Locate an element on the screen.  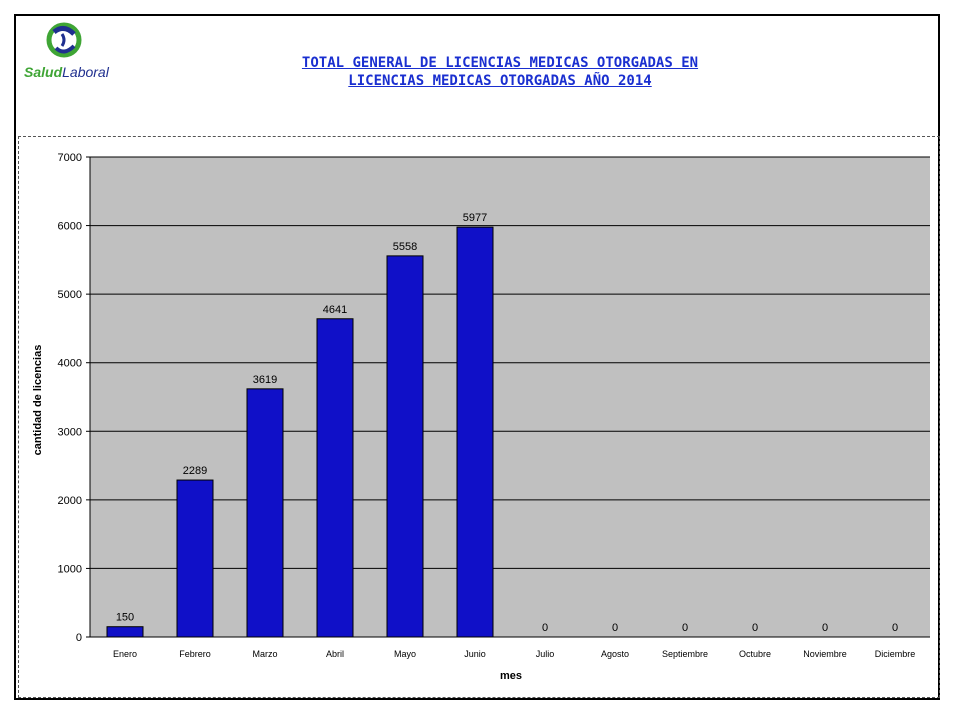
title-line-2: LICENCIAS MEDICAS OTORGADAS AÑO 2014 is located at coordinates (500, 81).